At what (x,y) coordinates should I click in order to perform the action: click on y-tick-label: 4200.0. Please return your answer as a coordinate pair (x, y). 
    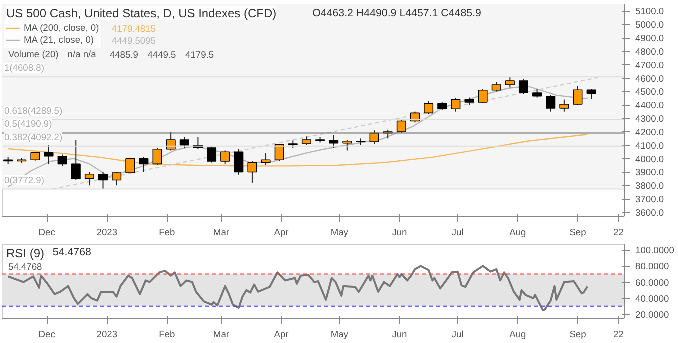
    Looking at the image, I should click on (650, 132).